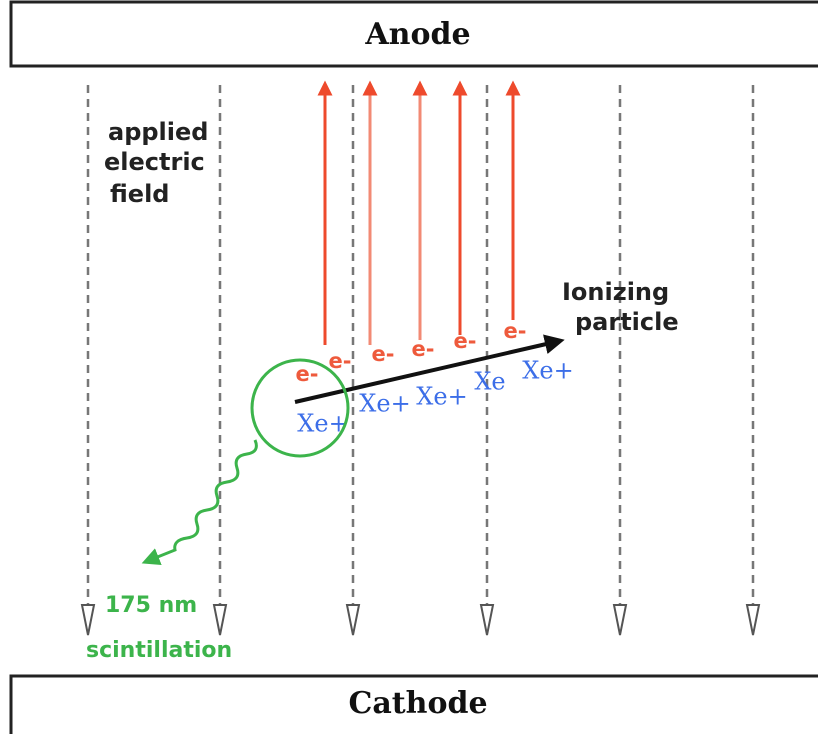 The width and height of the screenshot is (818, 734). What do you see at coordinates (429, 369) in the screenshot?
I see `particle-track` at bounding box center [429, 369].